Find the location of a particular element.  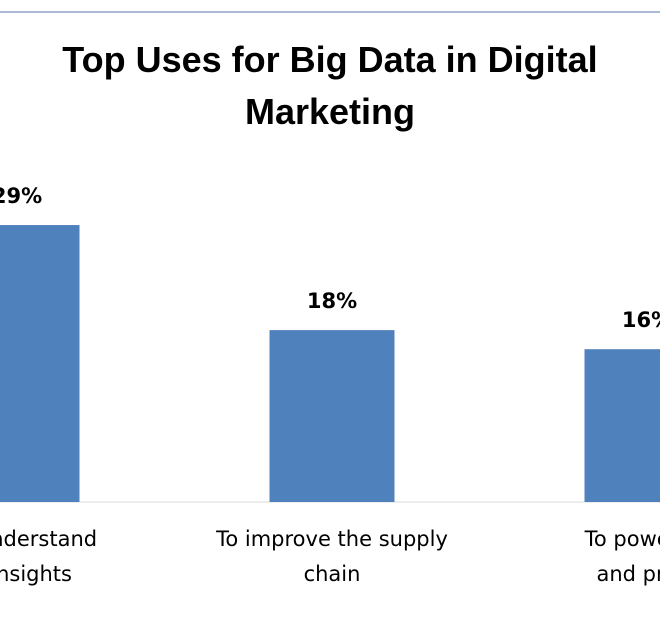

value-label: 29% is located at coordinates (21, 196).